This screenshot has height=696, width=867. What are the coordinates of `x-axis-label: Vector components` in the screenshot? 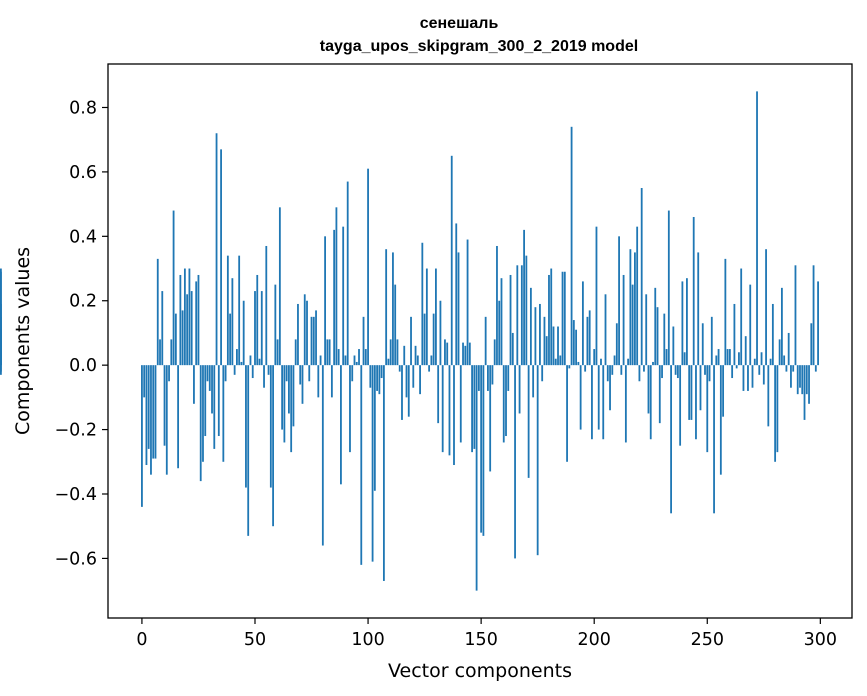 It's located at (480, 671).